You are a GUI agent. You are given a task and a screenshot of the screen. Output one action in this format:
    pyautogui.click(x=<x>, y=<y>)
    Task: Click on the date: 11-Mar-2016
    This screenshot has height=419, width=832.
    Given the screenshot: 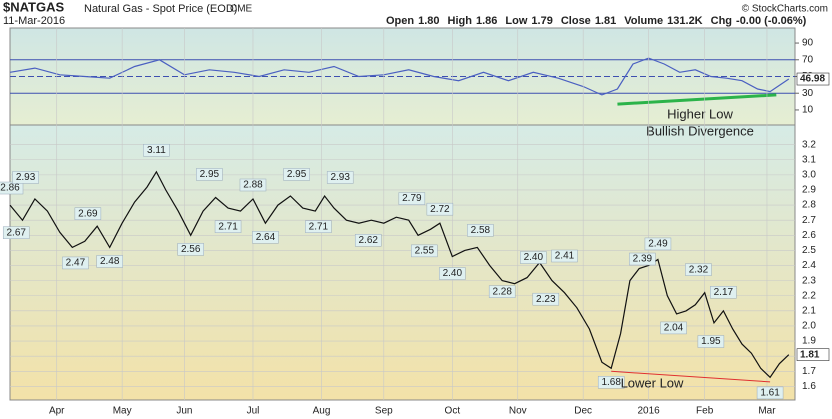 What is the action you would take?
    pyautogui.click(x=34, y=21)
    